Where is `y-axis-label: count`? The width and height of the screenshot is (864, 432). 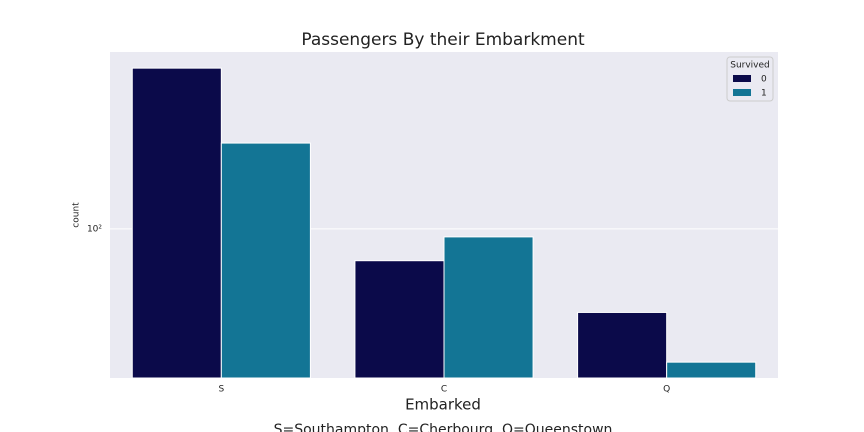
y-axis-label: count is located at coordinates (77, 215).